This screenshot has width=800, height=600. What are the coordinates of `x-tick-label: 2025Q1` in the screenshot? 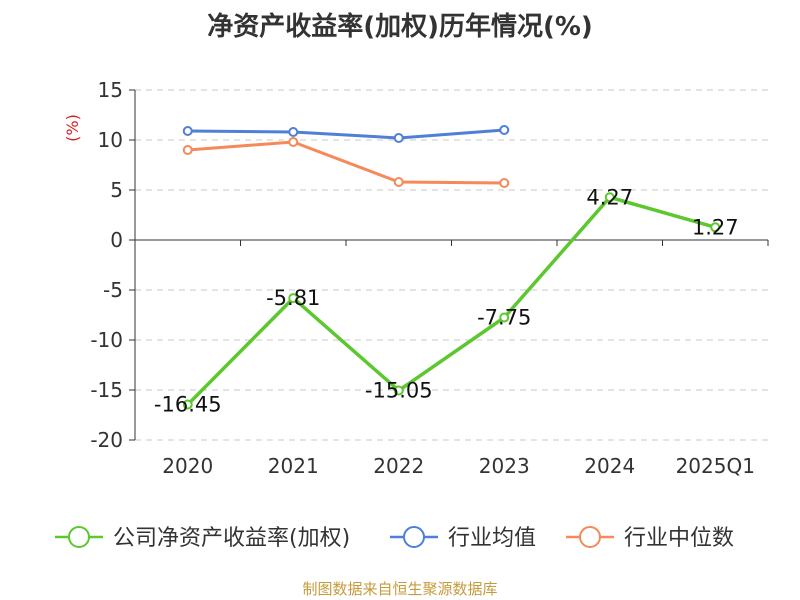 It's located at (715, 466).